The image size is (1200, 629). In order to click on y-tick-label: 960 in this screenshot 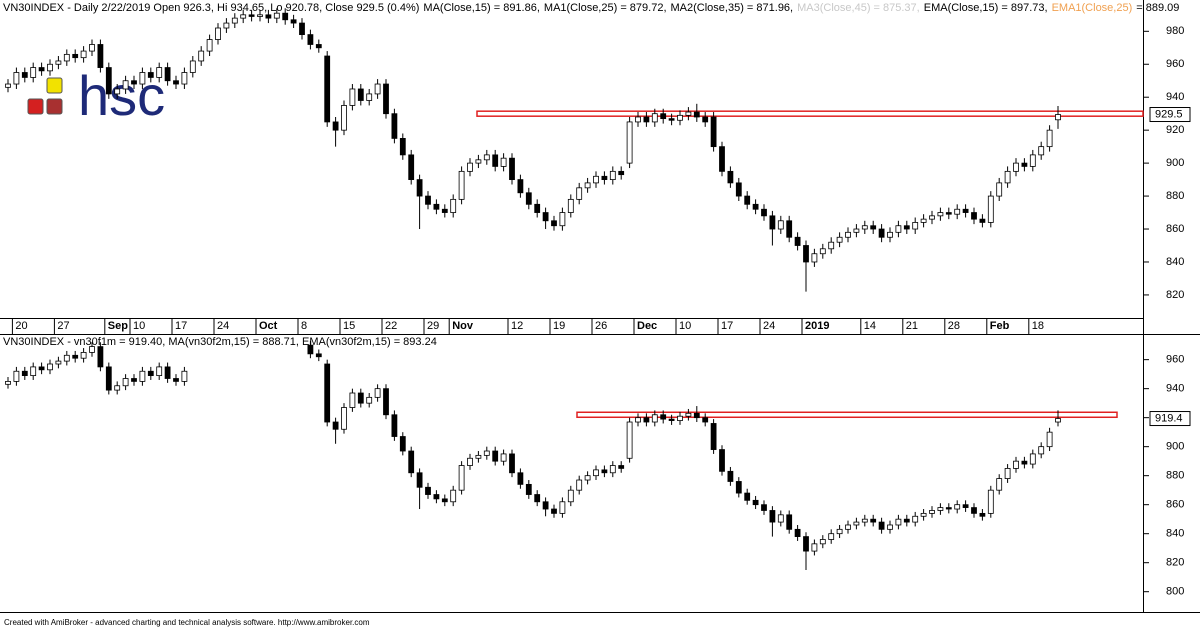, I will do `click(1175, 64)`.